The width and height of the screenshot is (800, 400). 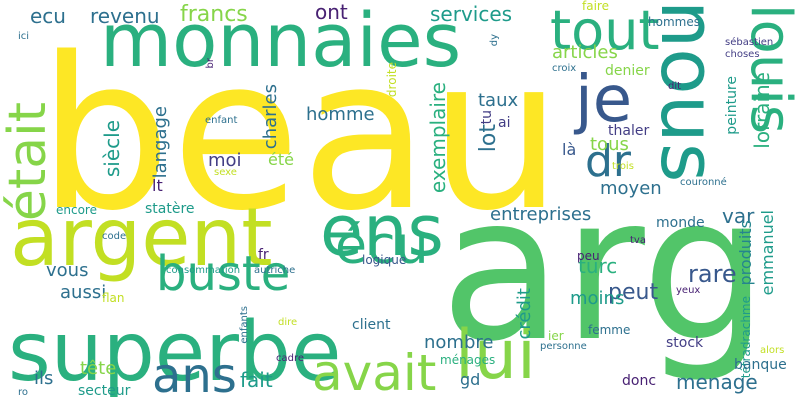 I want to click on word: fr, so click(x=263, y=255).